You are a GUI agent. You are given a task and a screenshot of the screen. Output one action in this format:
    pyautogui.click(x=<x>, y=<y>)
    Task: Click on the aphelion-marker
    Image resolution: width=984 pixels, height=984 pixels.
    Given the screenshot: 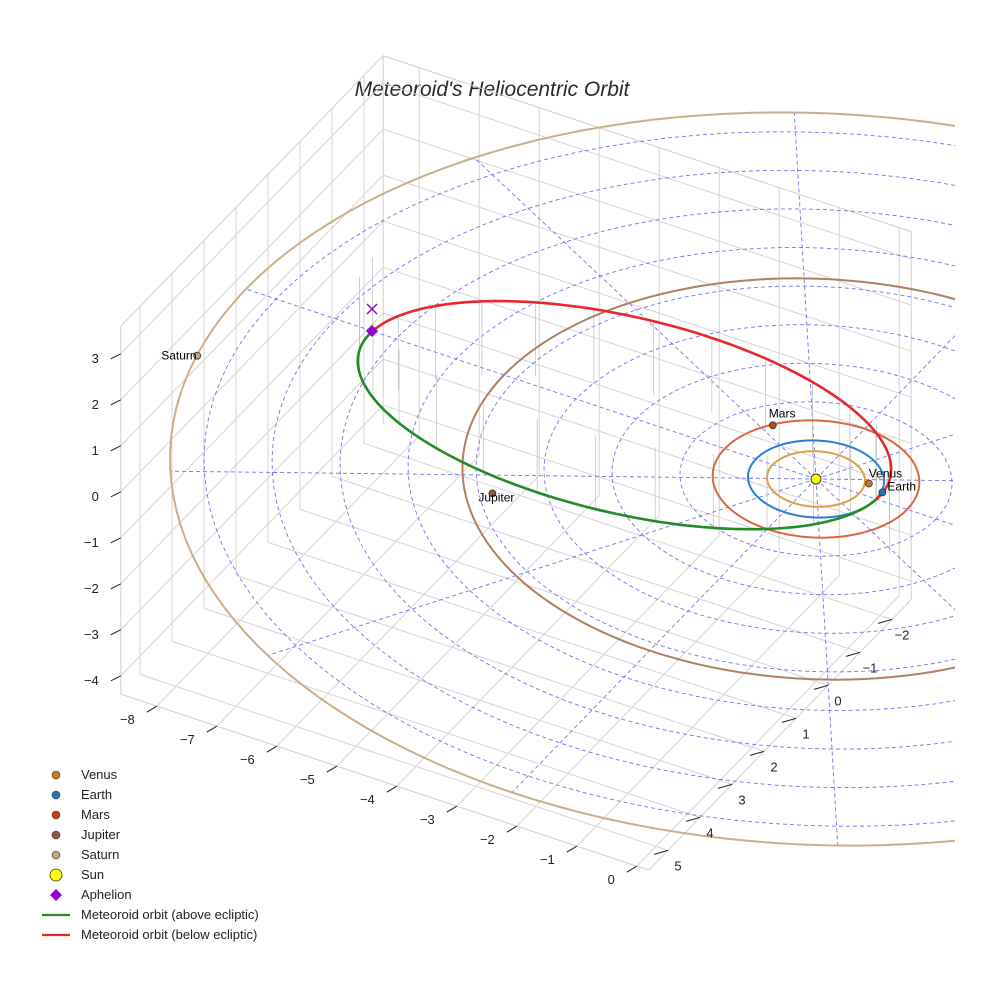 What is the action you would take?
    pyautogui.click(x=372, y=331)
    